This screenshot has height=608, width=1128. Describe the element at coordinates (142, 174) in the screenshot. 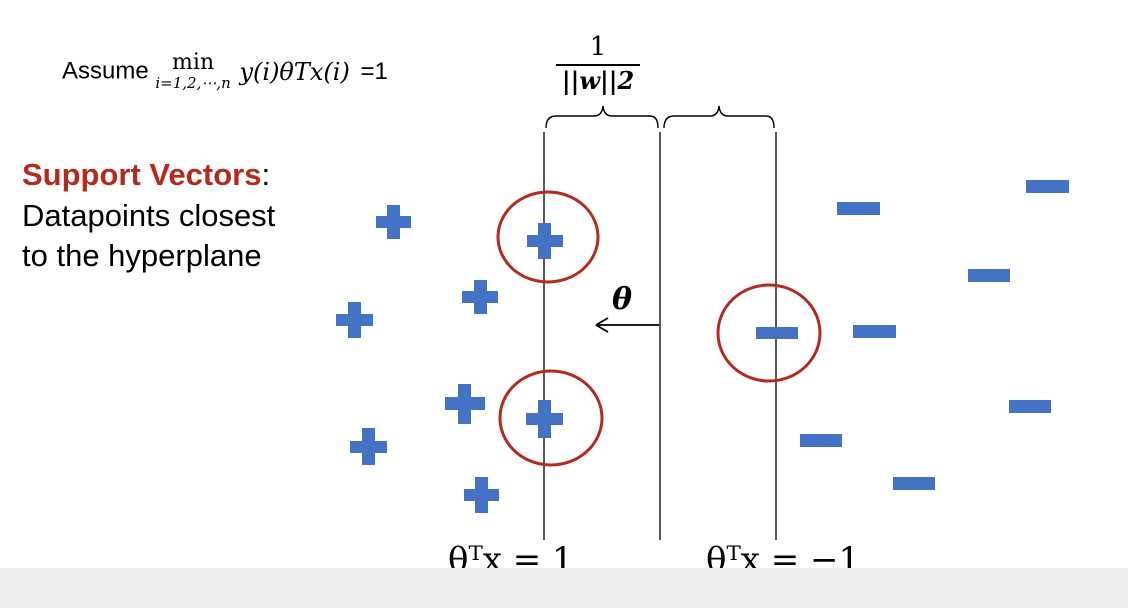

I see `support-vectors-title: Support Vectors` at that location.